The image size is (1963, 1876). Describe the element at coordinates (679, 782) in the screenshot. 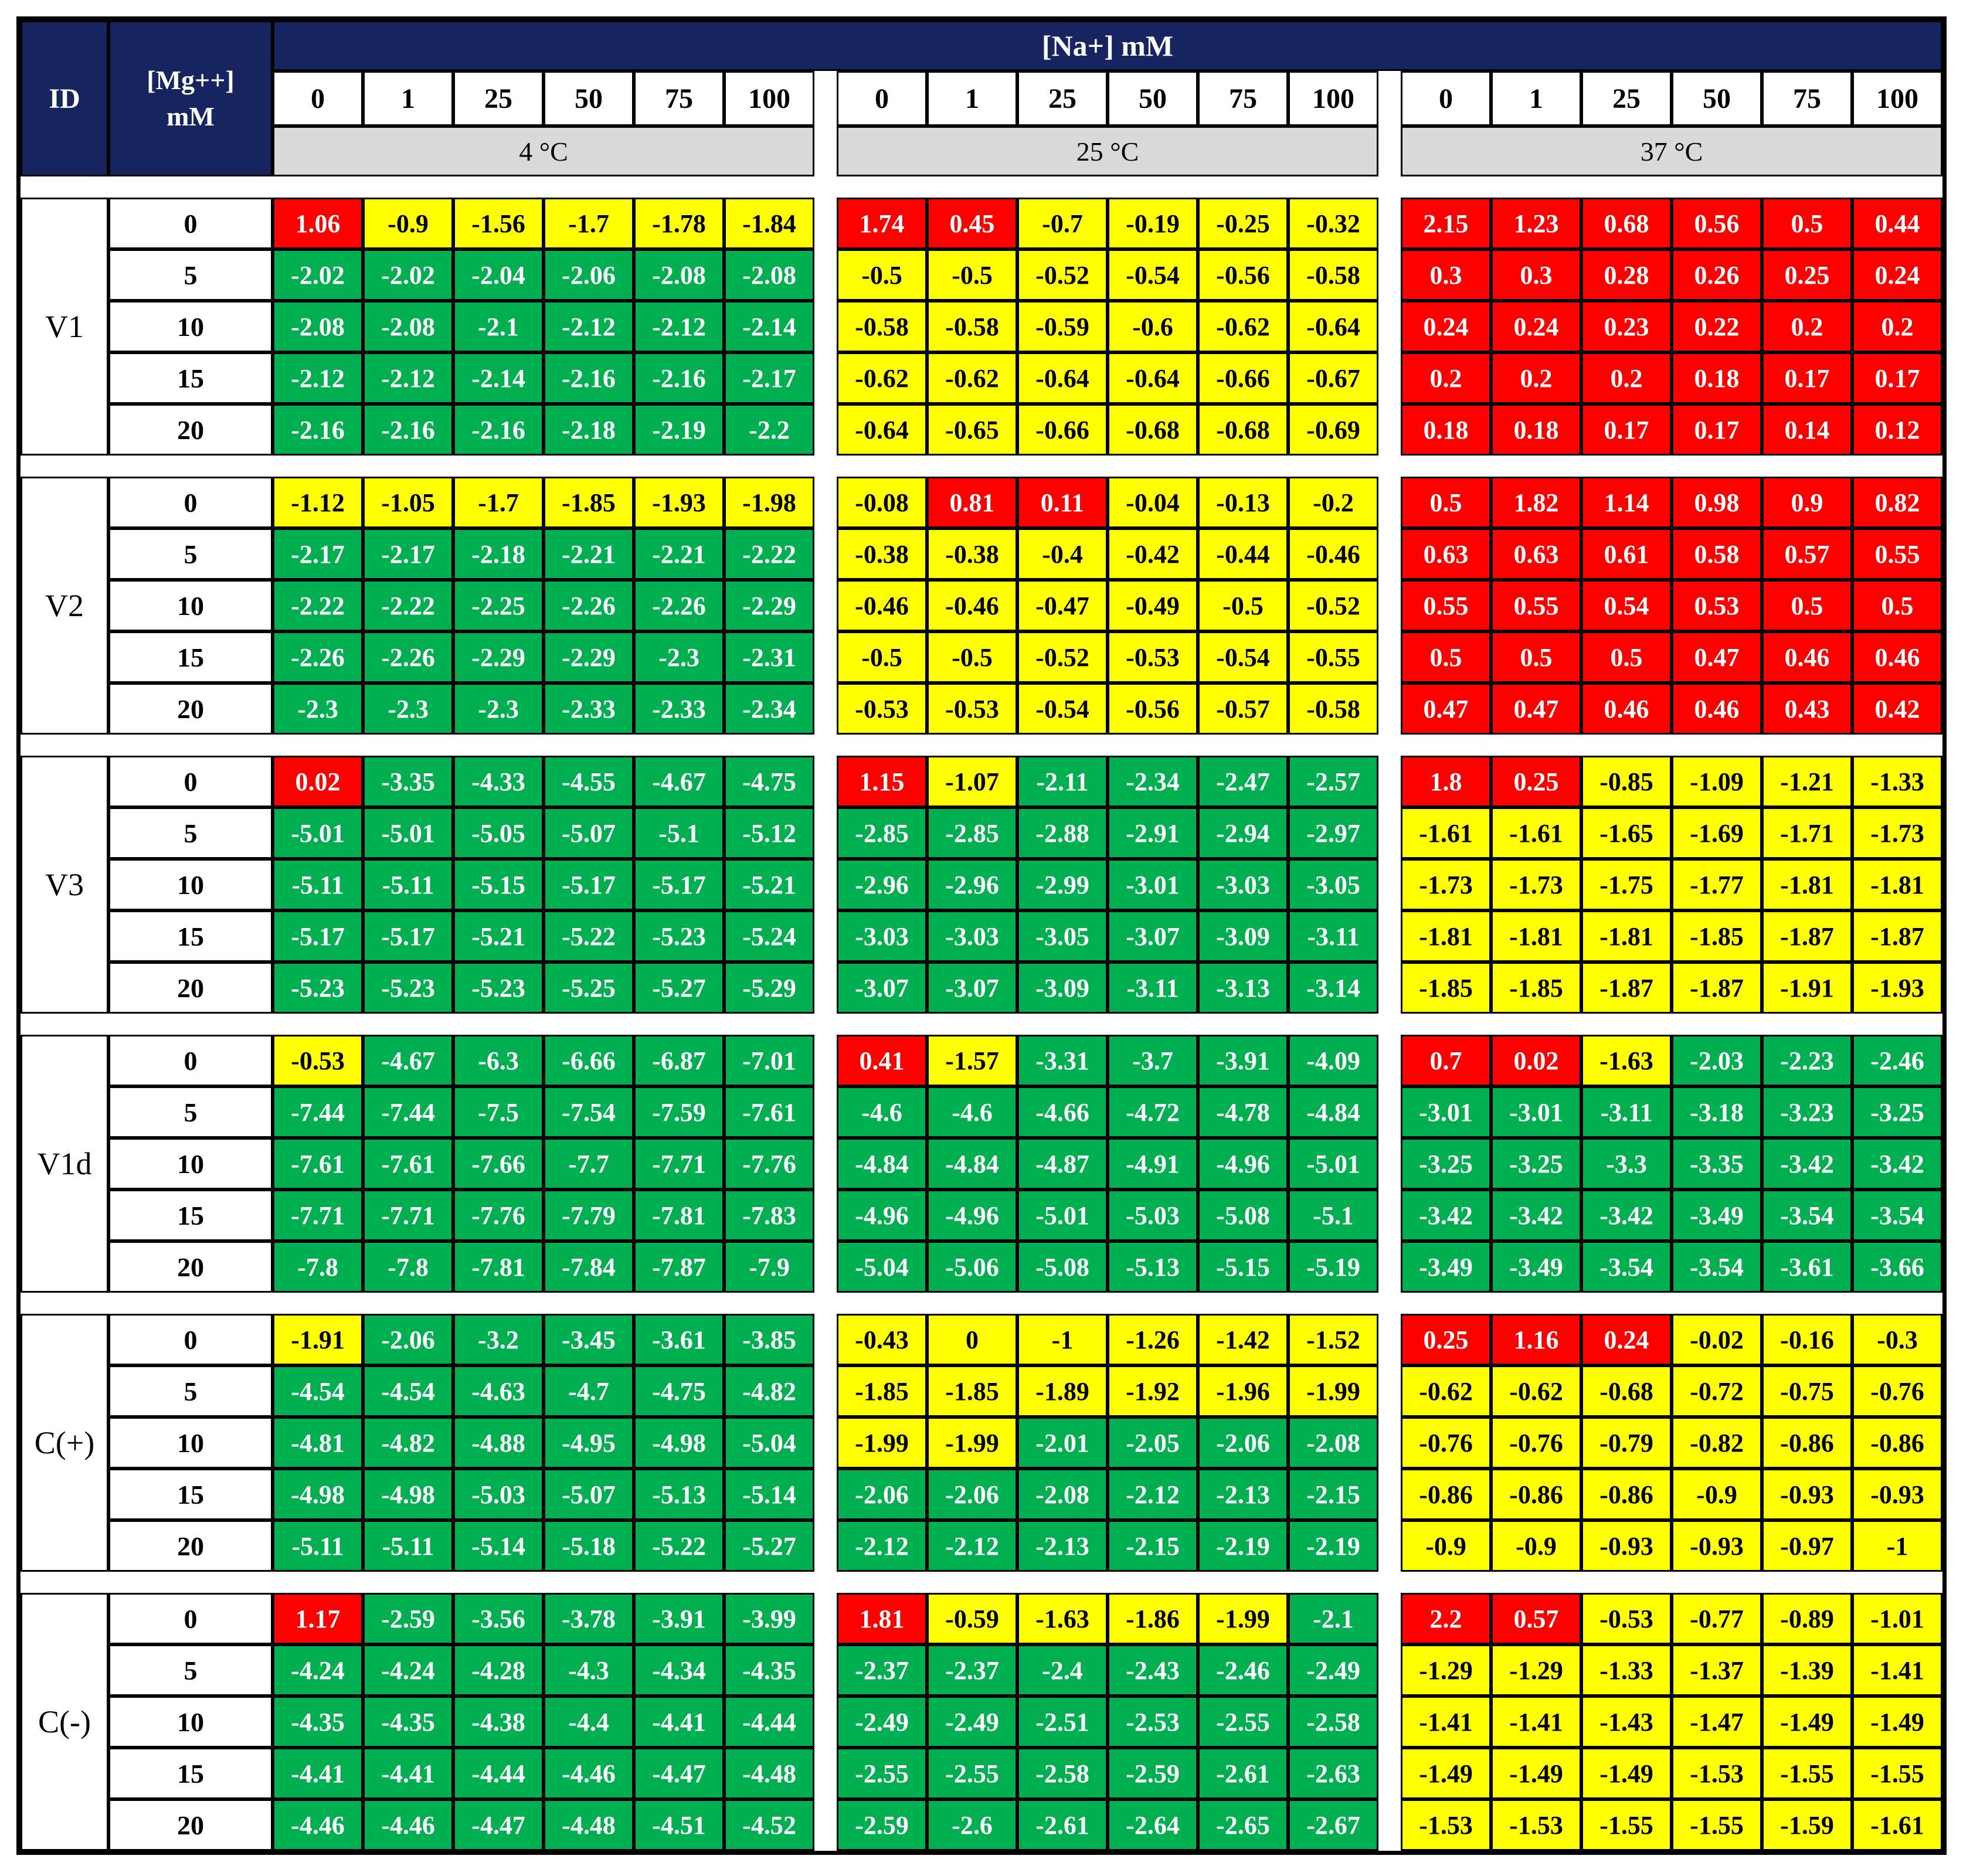

I see `value-cell: -4.67` at that location.